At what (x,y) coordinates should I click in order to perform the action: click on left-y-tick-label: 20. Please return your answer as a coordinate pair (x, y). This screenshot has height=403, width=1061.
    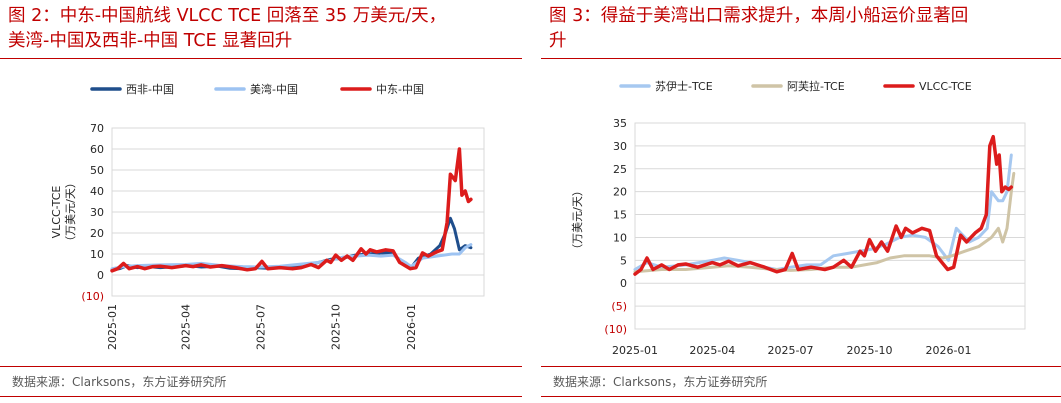
    Looking at the image, I should click on (97, 233).